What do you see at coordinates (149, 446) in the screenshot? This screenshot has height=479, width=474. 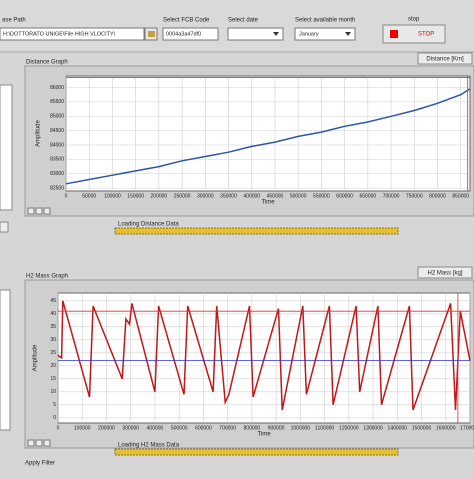 I see `progress-label: Loading H2 Mass Data` at bounding box center [149, 446].